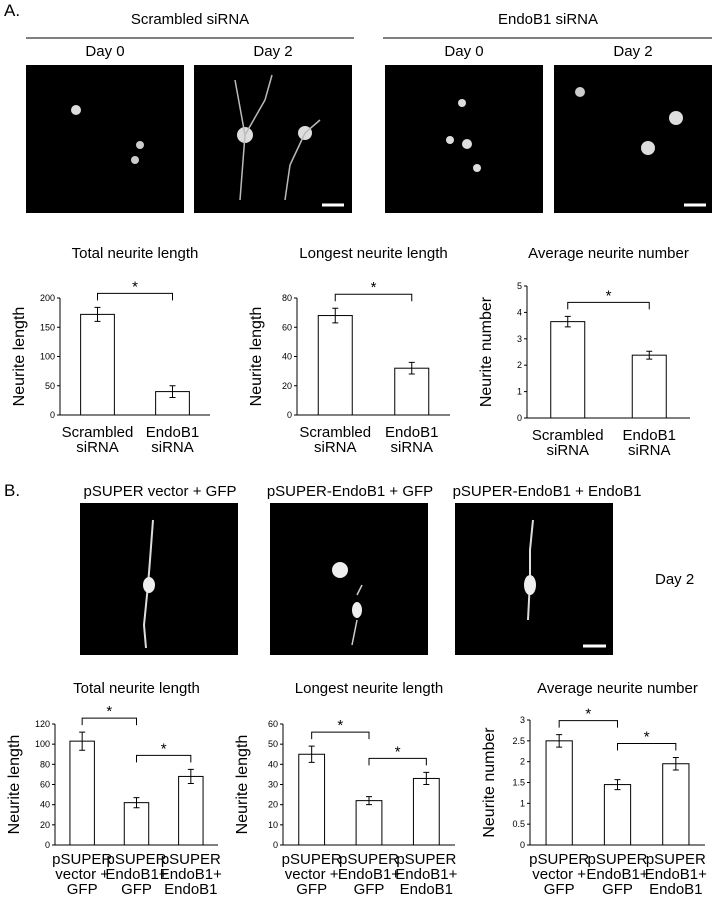 This screenshot has width=720, height=904. I want to click on y-tick-label: 0.5, so click(518, 824).